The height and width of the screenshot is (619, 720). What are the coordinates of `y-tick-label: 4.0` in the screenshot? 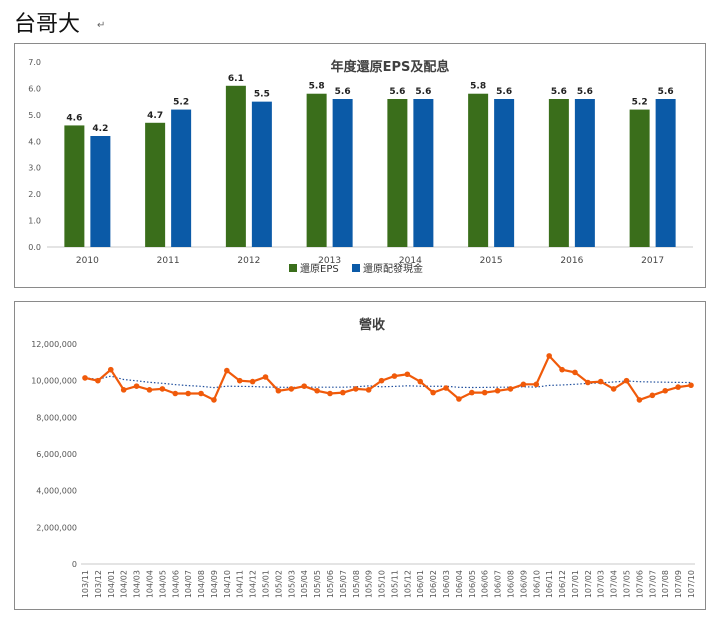 It's located at (34, 141).